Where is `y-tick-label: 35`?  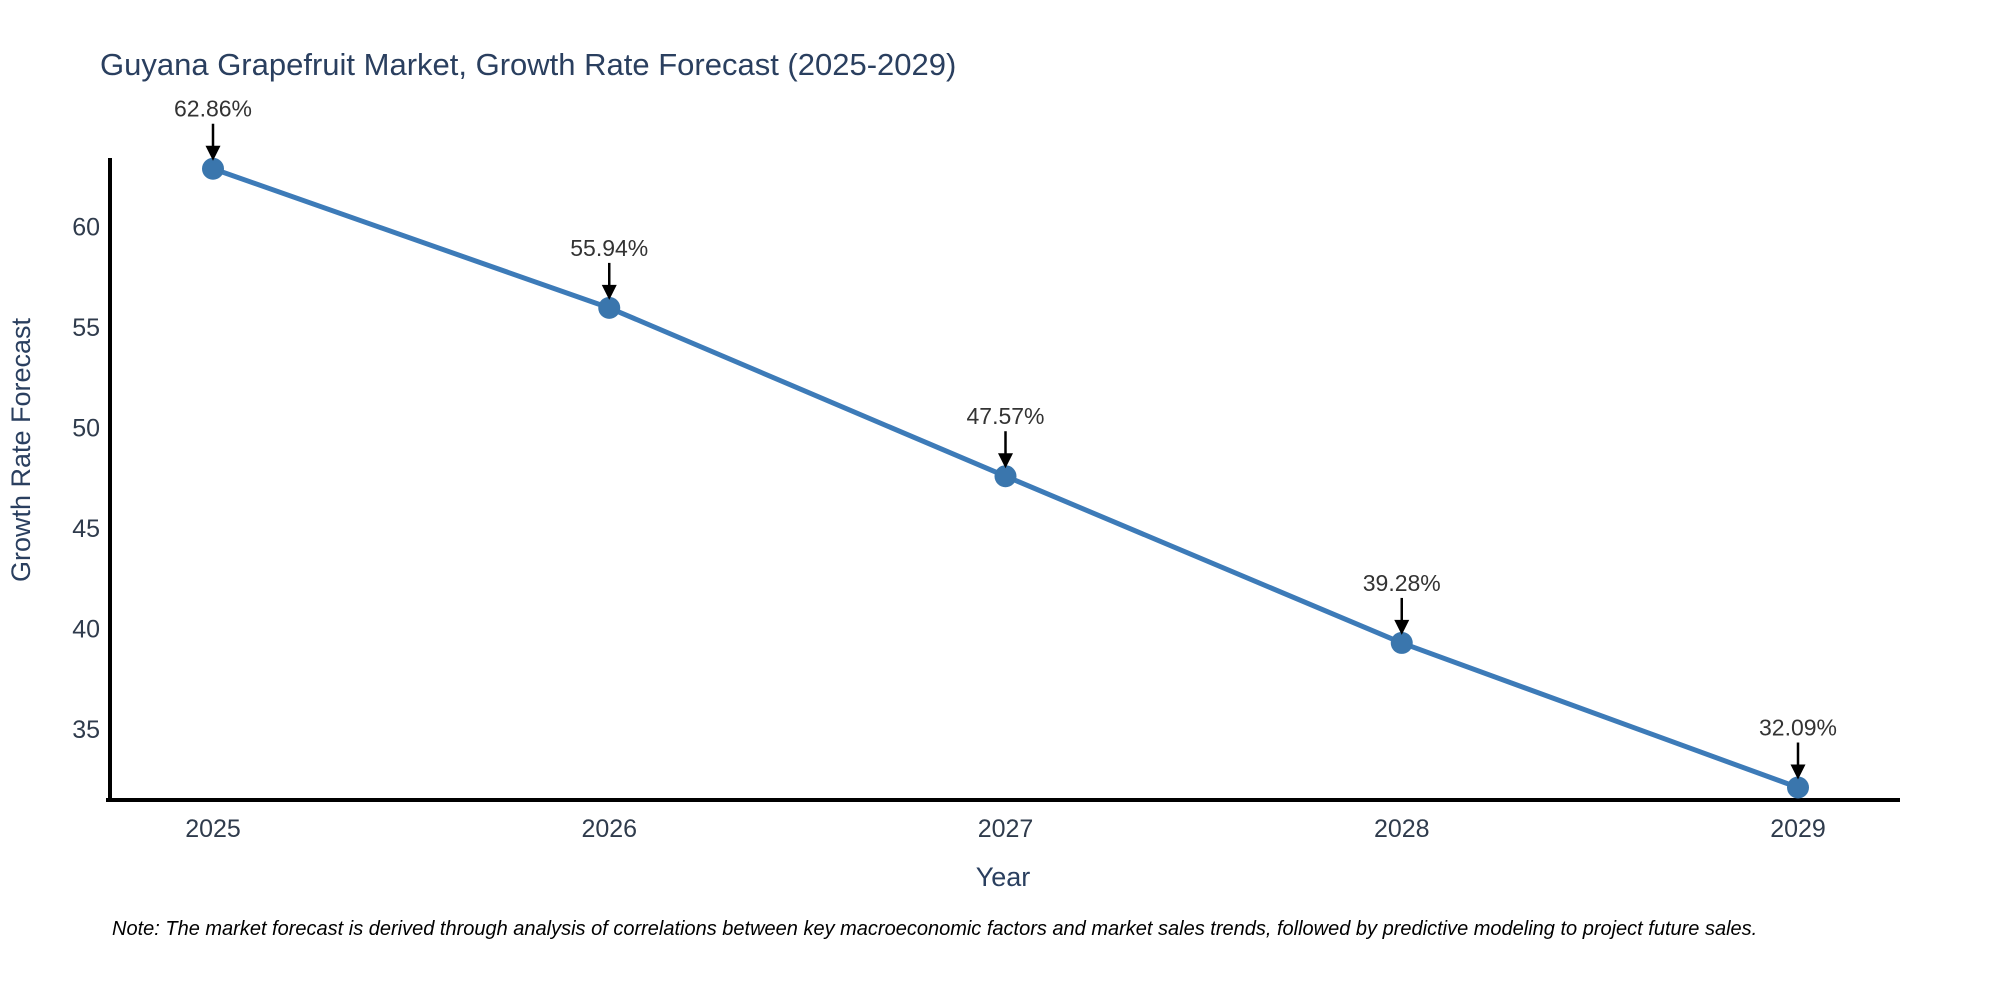 y-tick-label: 35 is located at coordinates (86, 730).